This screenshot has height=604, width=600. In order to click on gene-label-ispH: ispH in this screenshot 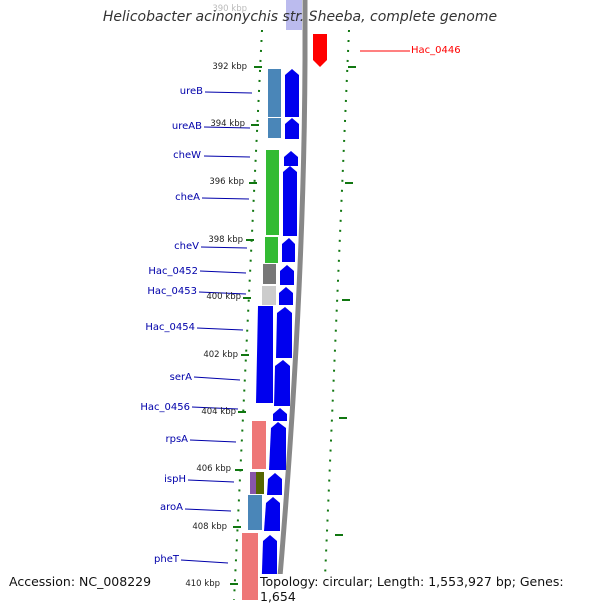, I will do `click(175, 479)`.